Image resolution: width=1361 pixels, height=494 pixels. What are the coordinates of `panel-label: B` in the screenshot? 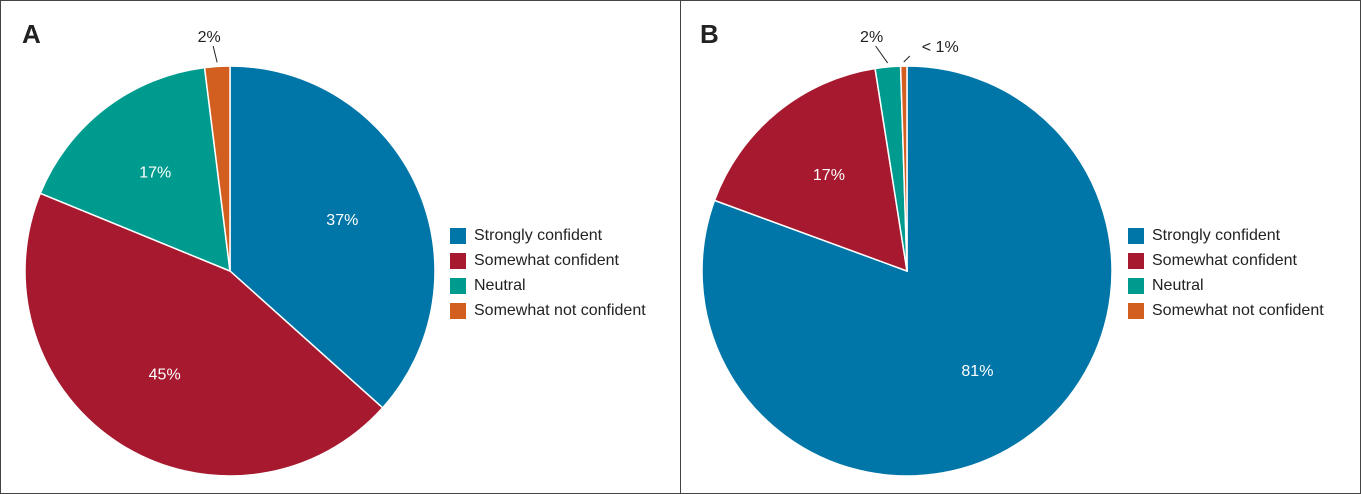 It's located at (709, 34).